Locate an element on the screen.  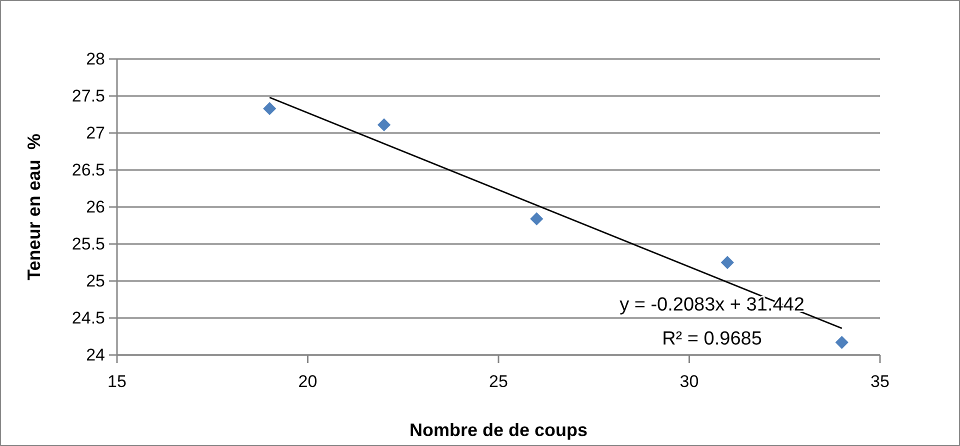
y-tick-label: 27 is located at coordinates (95, 133).